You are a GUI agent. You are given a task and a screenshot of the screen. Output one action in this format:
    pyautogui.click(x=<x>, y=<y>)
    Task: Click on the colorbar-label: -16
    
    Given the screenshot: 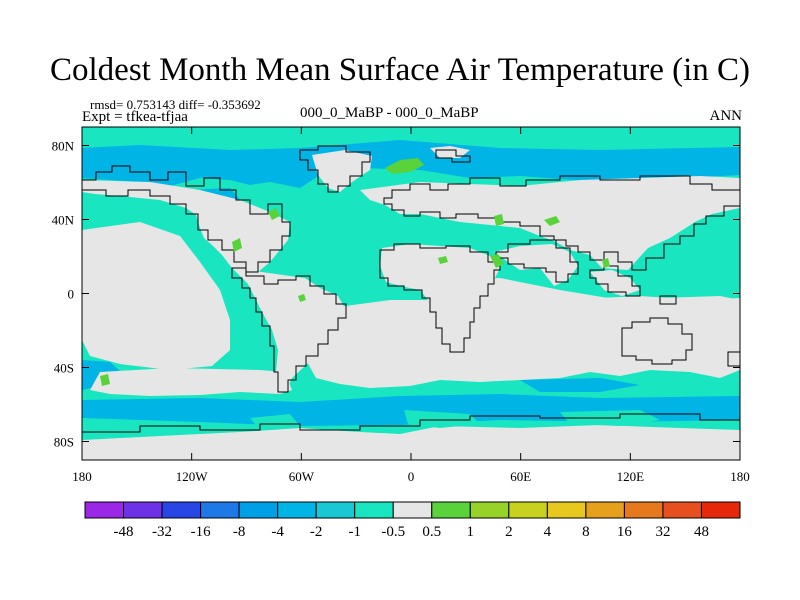 What is the action you would take?
    pyautogui.click(x=201, y=532)
    